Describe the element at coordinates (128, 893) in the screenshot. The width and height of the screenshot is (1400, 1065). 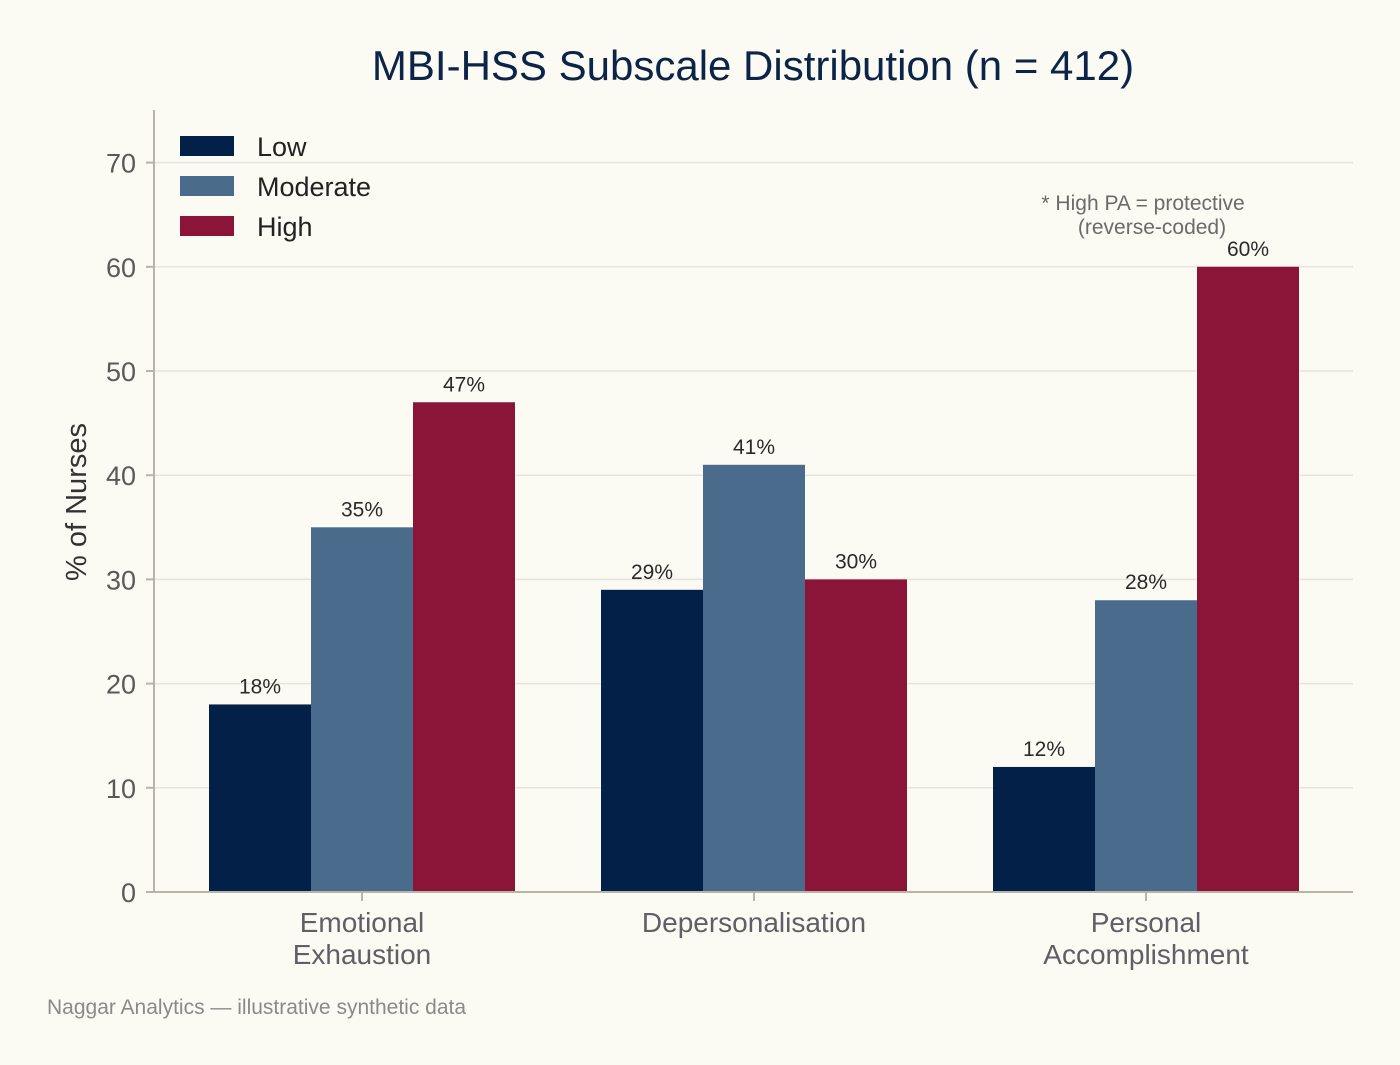
I see `y-tick-label-0: 0` at that location.